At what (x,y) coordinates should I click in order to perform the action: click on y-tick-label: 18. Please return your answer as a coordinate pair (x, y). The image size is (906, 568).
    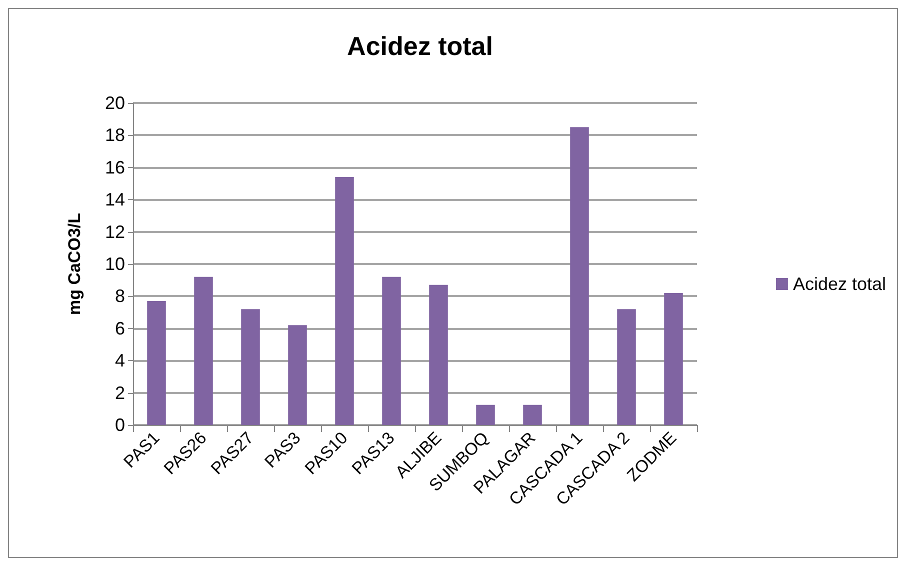
    Looking at the image, I should click on (114, 135).